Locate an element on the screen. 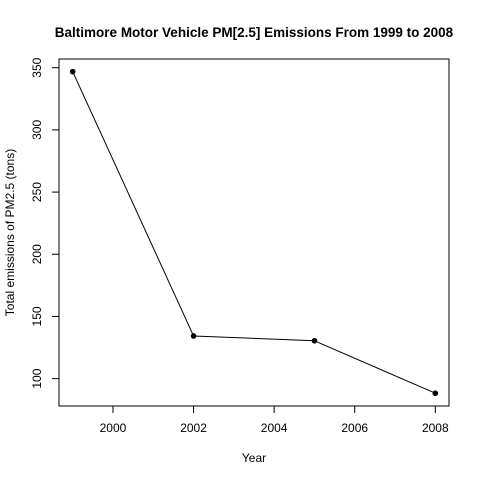 This screenshot has height=480, width=480. x-tick-label: 2006 is located at coordinates (354, 428).